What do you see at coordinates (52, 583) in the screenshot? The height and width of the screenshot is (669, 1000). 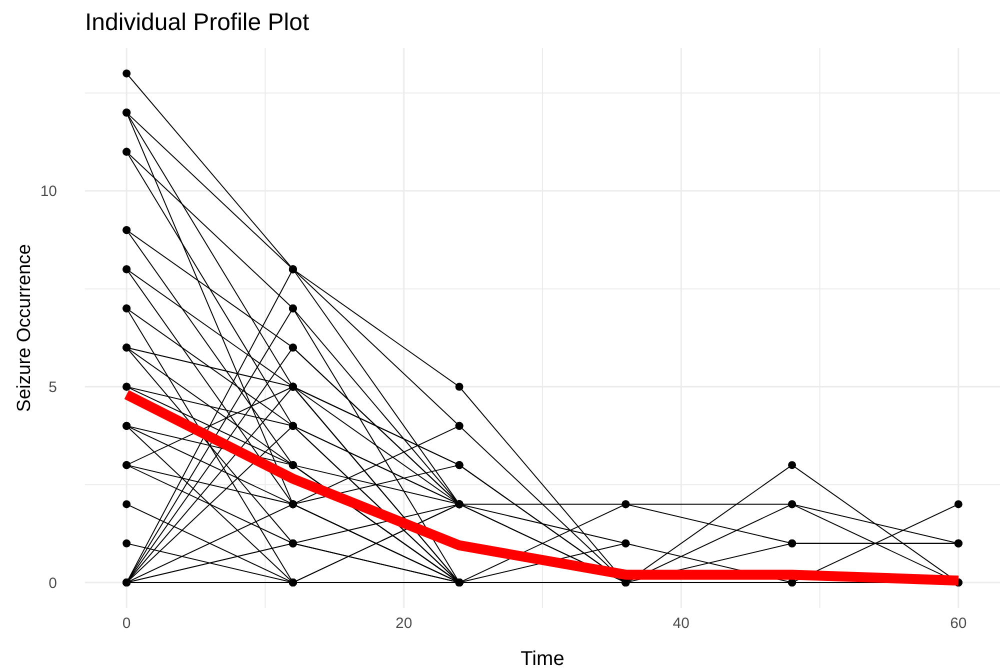 I see `y-tick-label: 0` at bounding box center [52, 583].